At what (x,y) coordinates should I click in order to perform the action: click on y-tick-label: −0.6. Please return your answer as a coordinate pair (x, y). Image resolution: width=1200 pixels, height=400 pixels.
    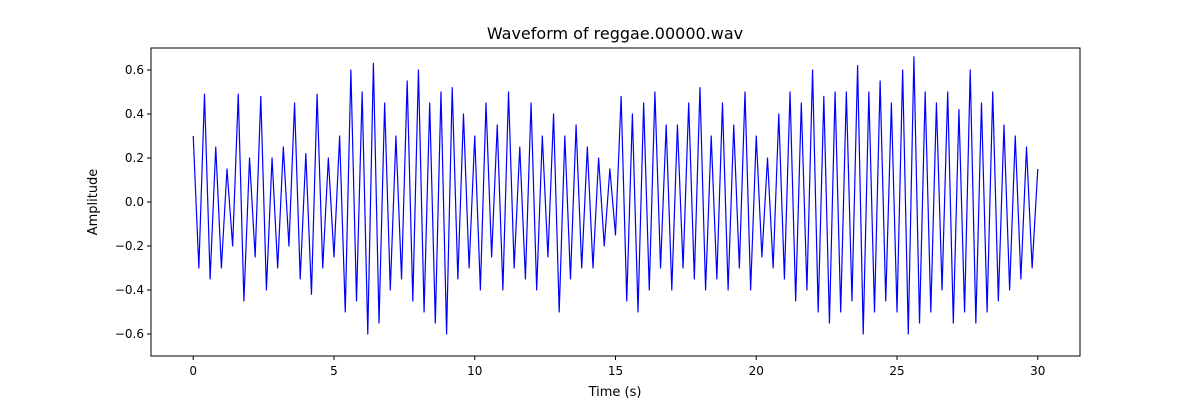
    Looking at the image, I should click on (129, 334).